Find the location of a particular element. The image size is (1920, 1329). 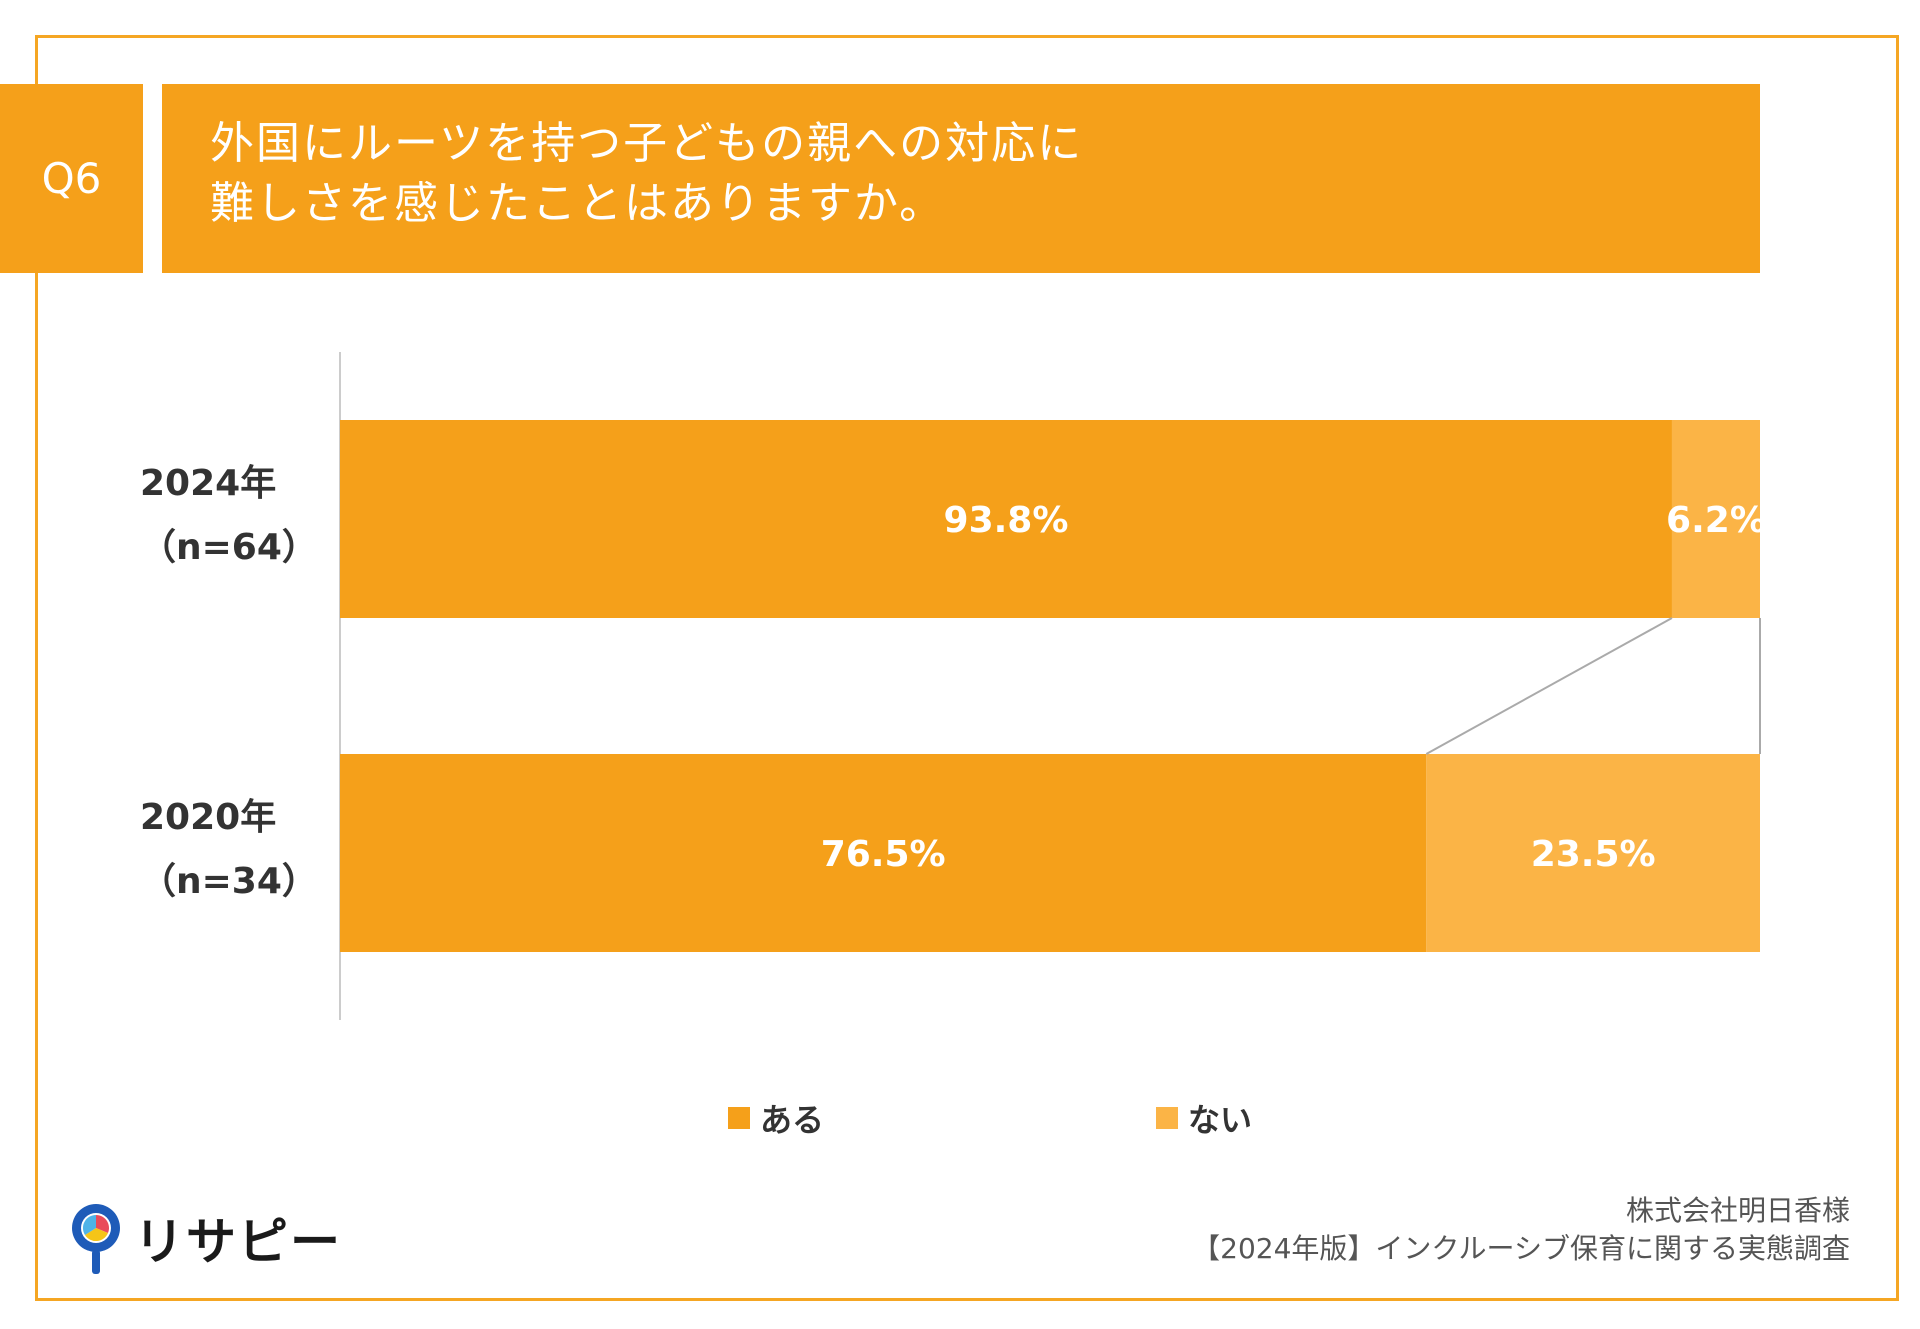

question-title-line1: 外国にルーツを持つ子どもの親への対応に is located at coordinates (647, 143).